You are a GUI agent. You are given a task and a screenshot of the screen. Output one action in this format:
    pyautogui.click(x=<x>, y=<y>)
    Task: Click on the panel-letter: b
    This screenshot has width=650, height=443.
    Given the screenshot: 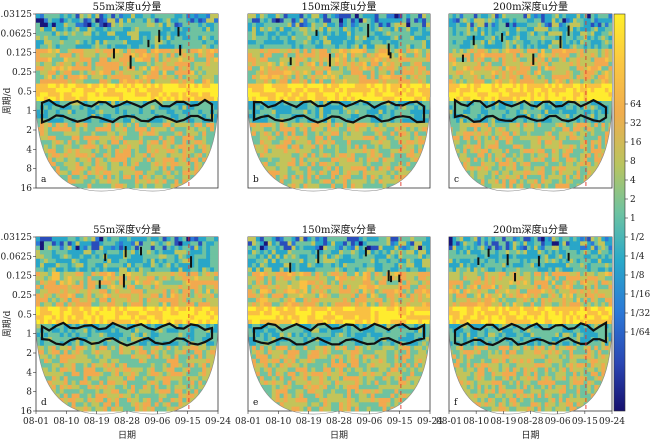 What is the action you would take?
    pyautogui.click(x=256, y=180)
    